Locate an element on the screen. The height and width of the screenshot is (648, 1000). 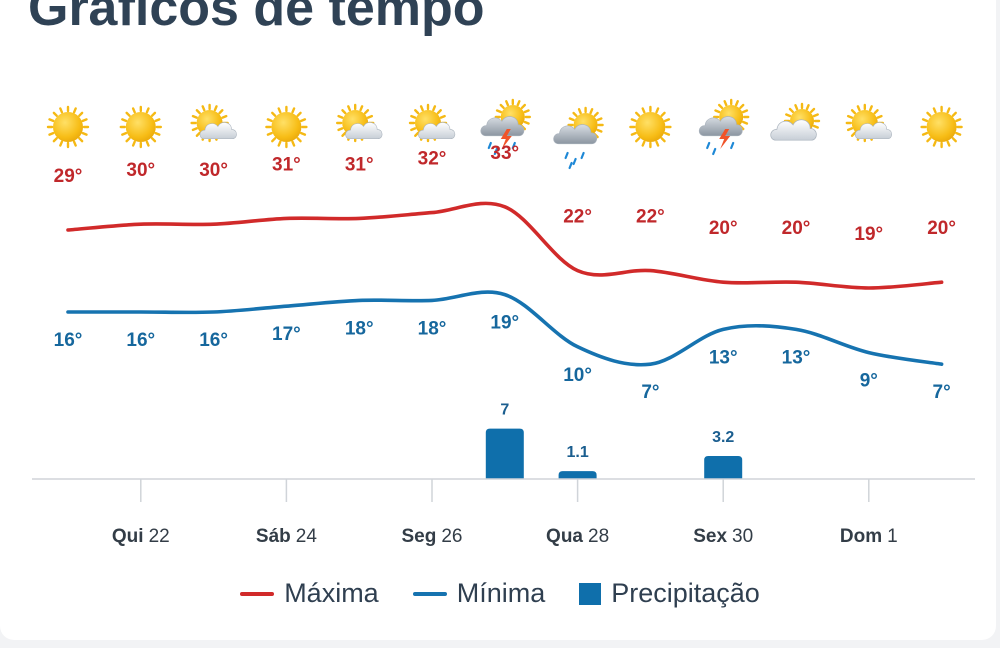
x-tick-date: 24 is located at coordinates (307, 536).